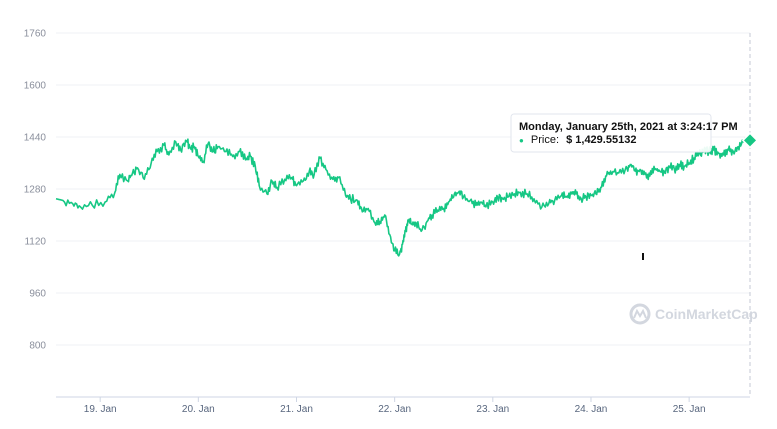  Describe the element at coordinates (601, 140) in the screenshot. I see `tooltip-price-value: $ 1,429.55132` at that location.